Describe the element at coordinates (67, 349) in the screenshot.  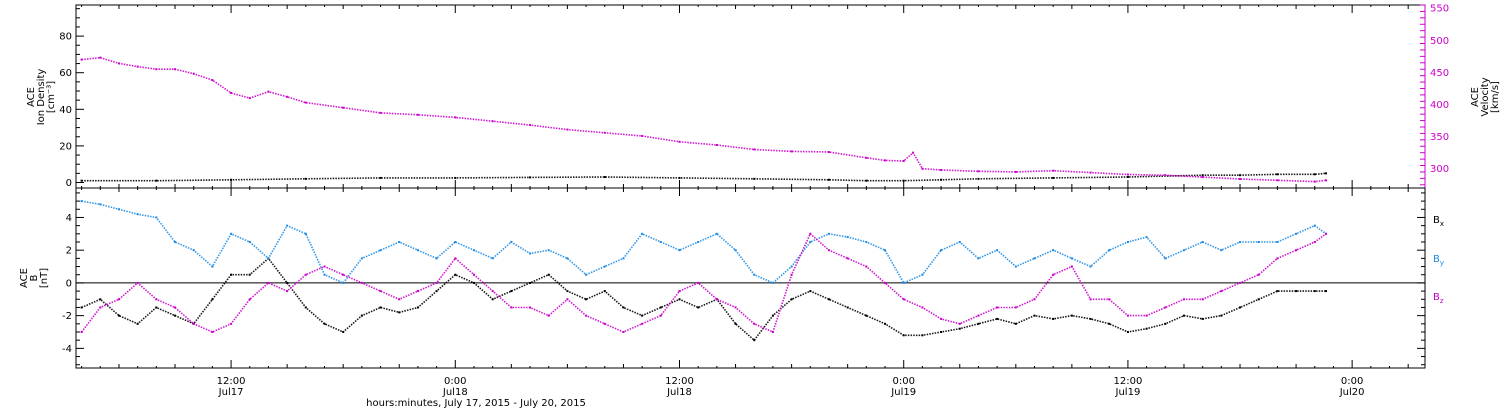
I see `b-tick-label: -4` at that location.